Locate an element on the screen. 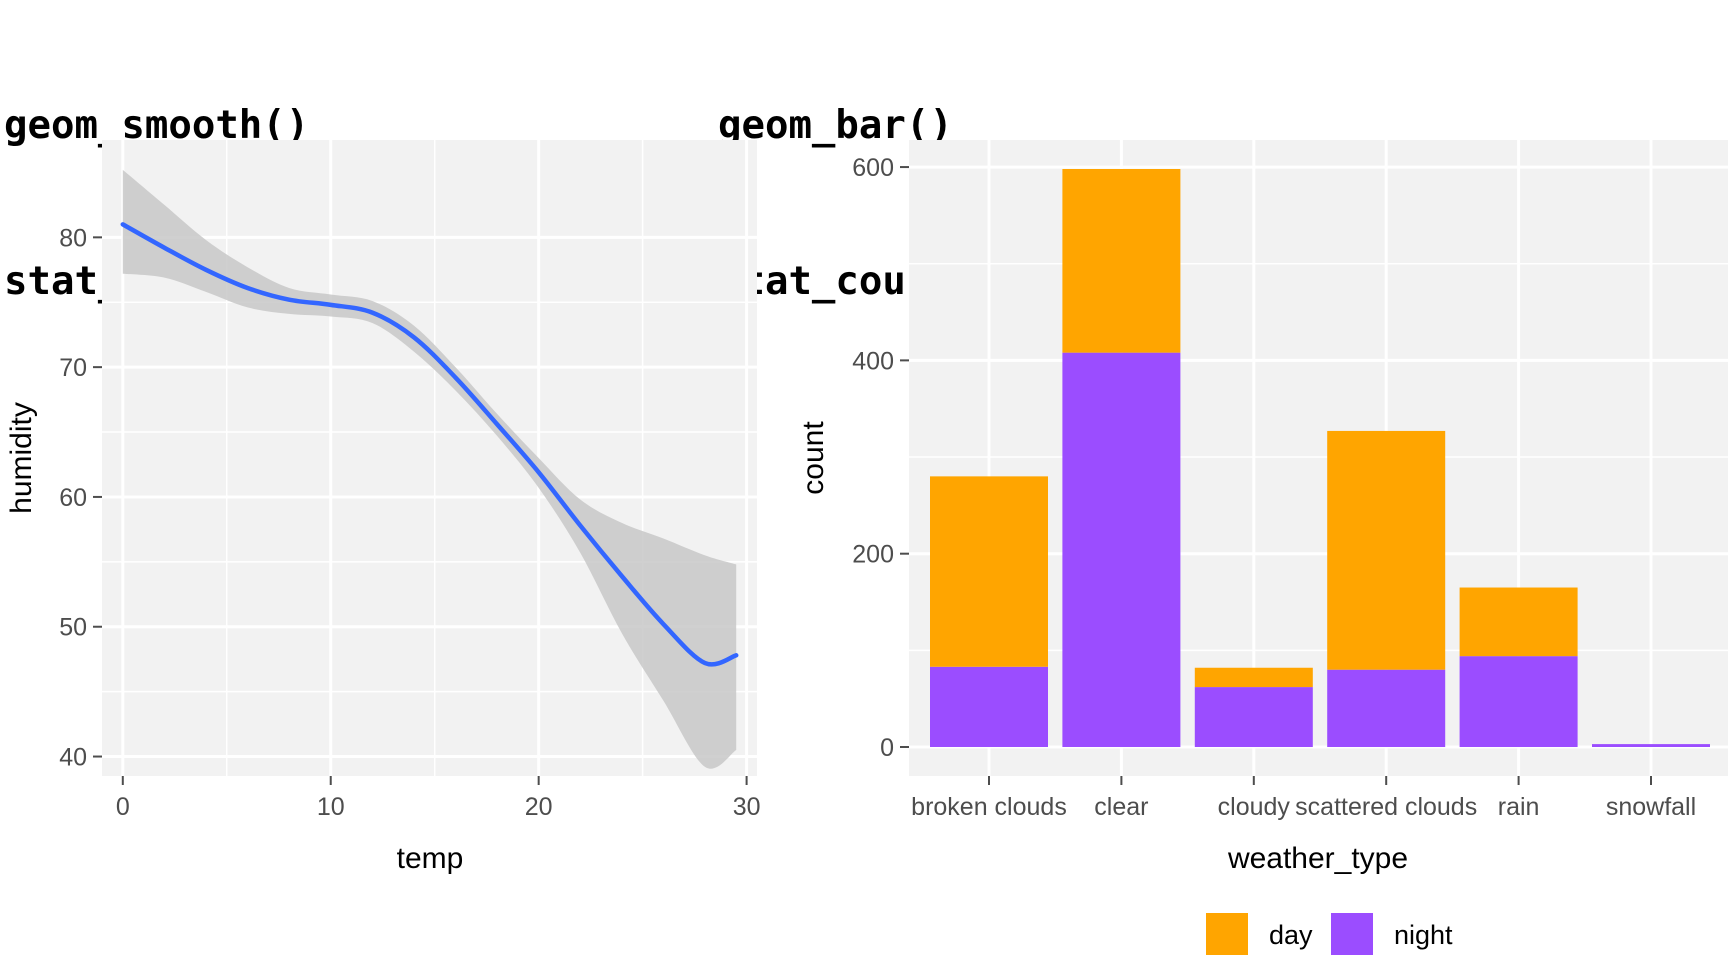  y-tick-label: 70 is located at coordinates (73, 368).